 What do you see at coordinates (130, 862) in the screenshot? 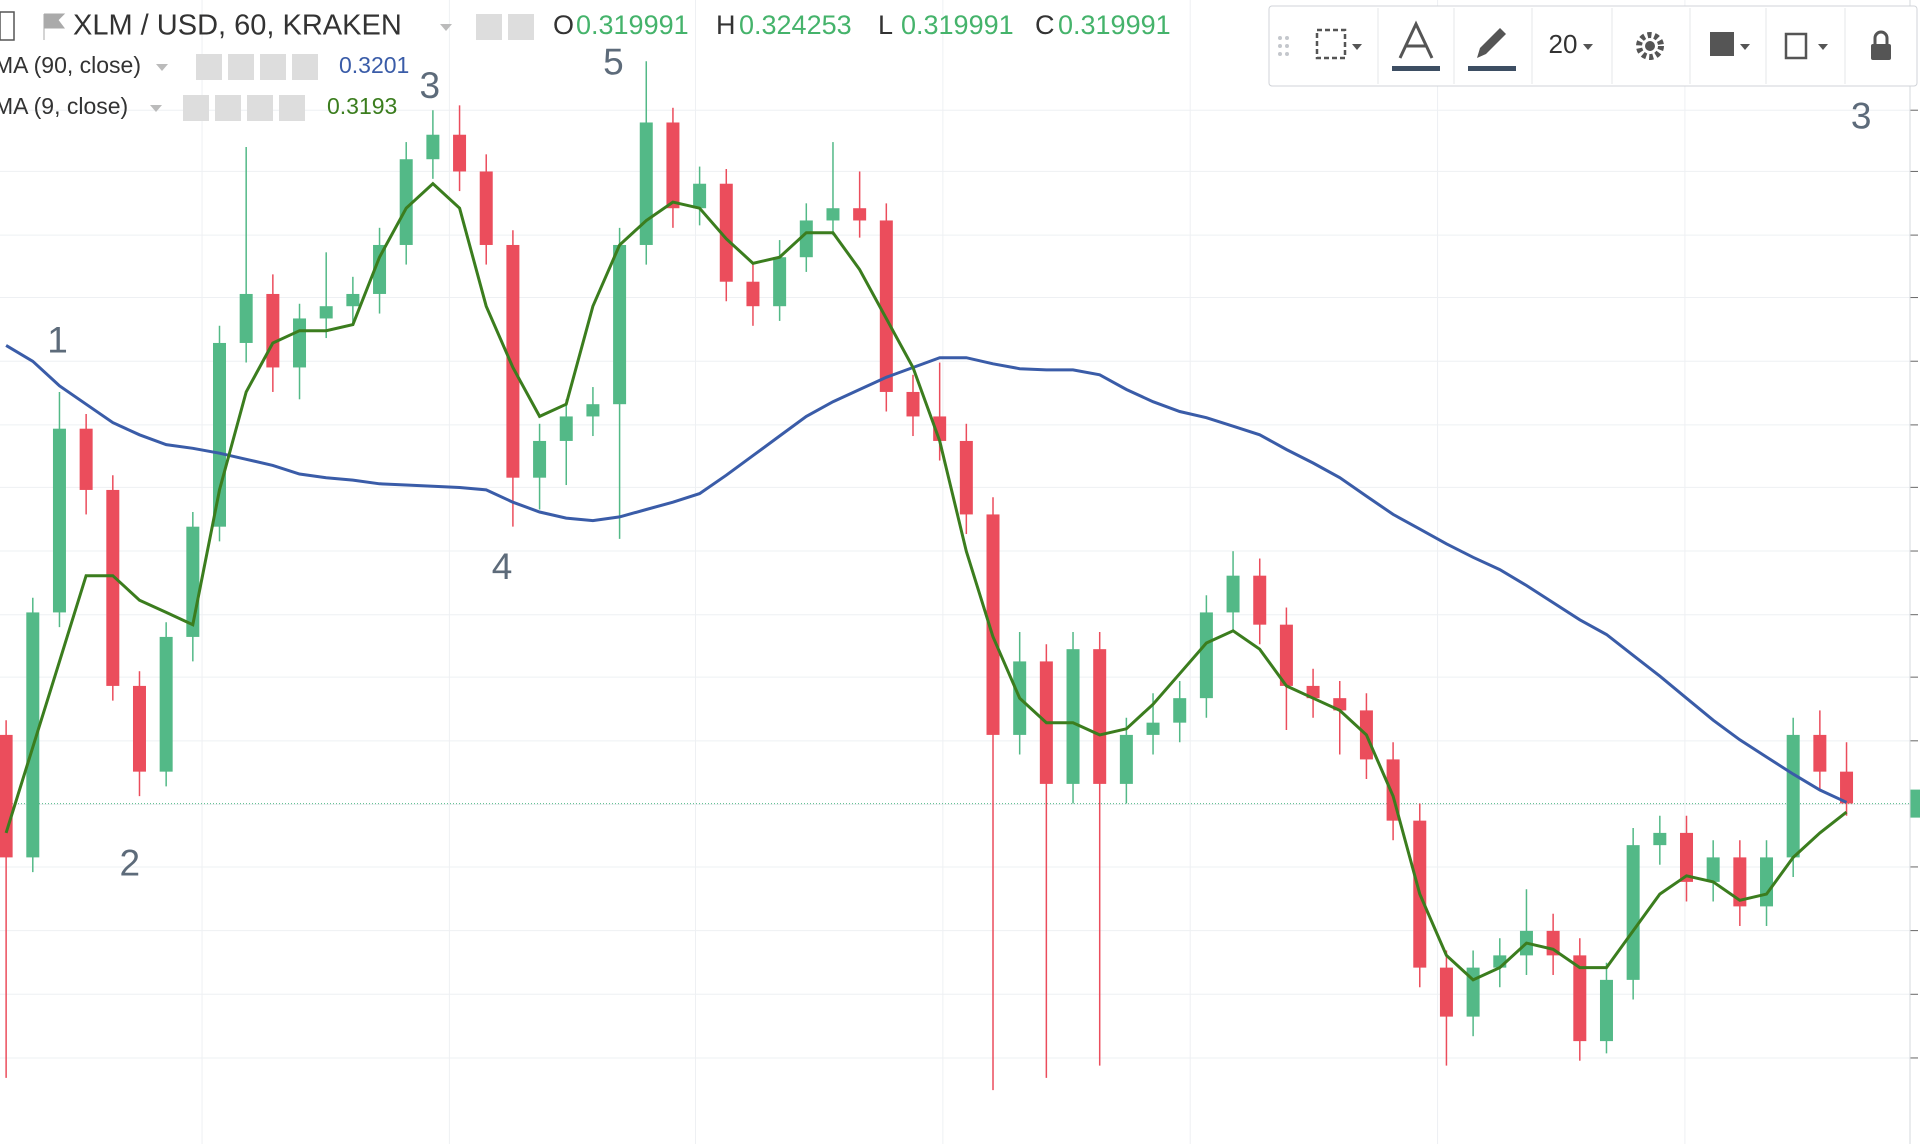
I see `wave-label: 2` at bounding box center [130, 862].